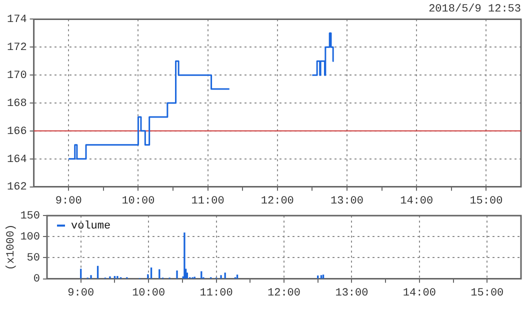 The height and width of the screenshot is (320, 531). I want to click on y-tick-label: 172, so click(16, 48).